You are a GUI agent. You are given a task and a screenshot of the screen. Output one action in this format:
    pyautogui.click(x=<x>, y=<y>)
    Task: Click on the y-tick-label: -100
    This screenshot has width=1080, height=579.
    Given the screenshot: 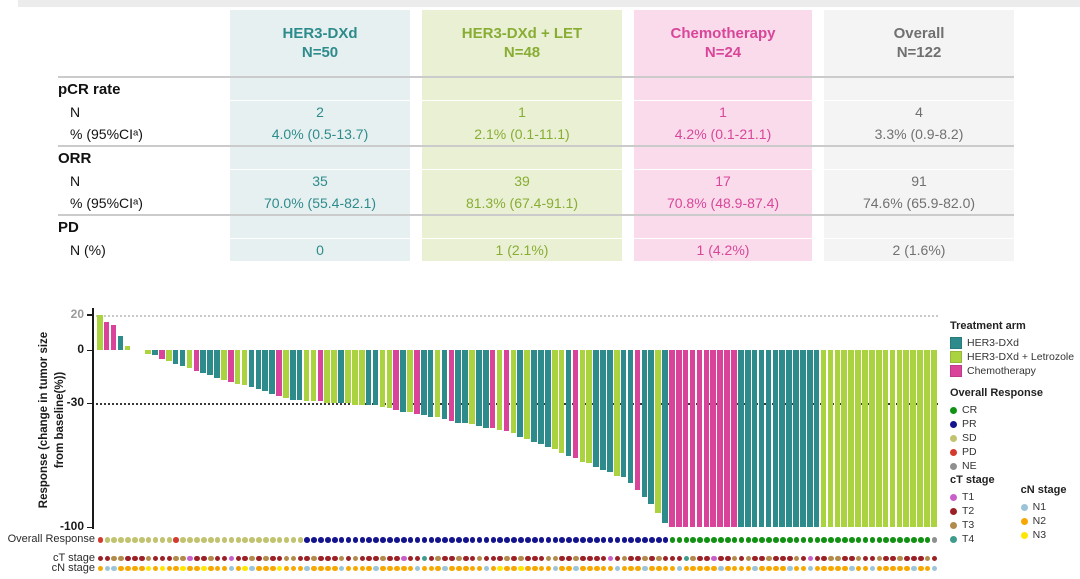 What is the action you would take?
    pyautogui.click(x=71, y=526)
    